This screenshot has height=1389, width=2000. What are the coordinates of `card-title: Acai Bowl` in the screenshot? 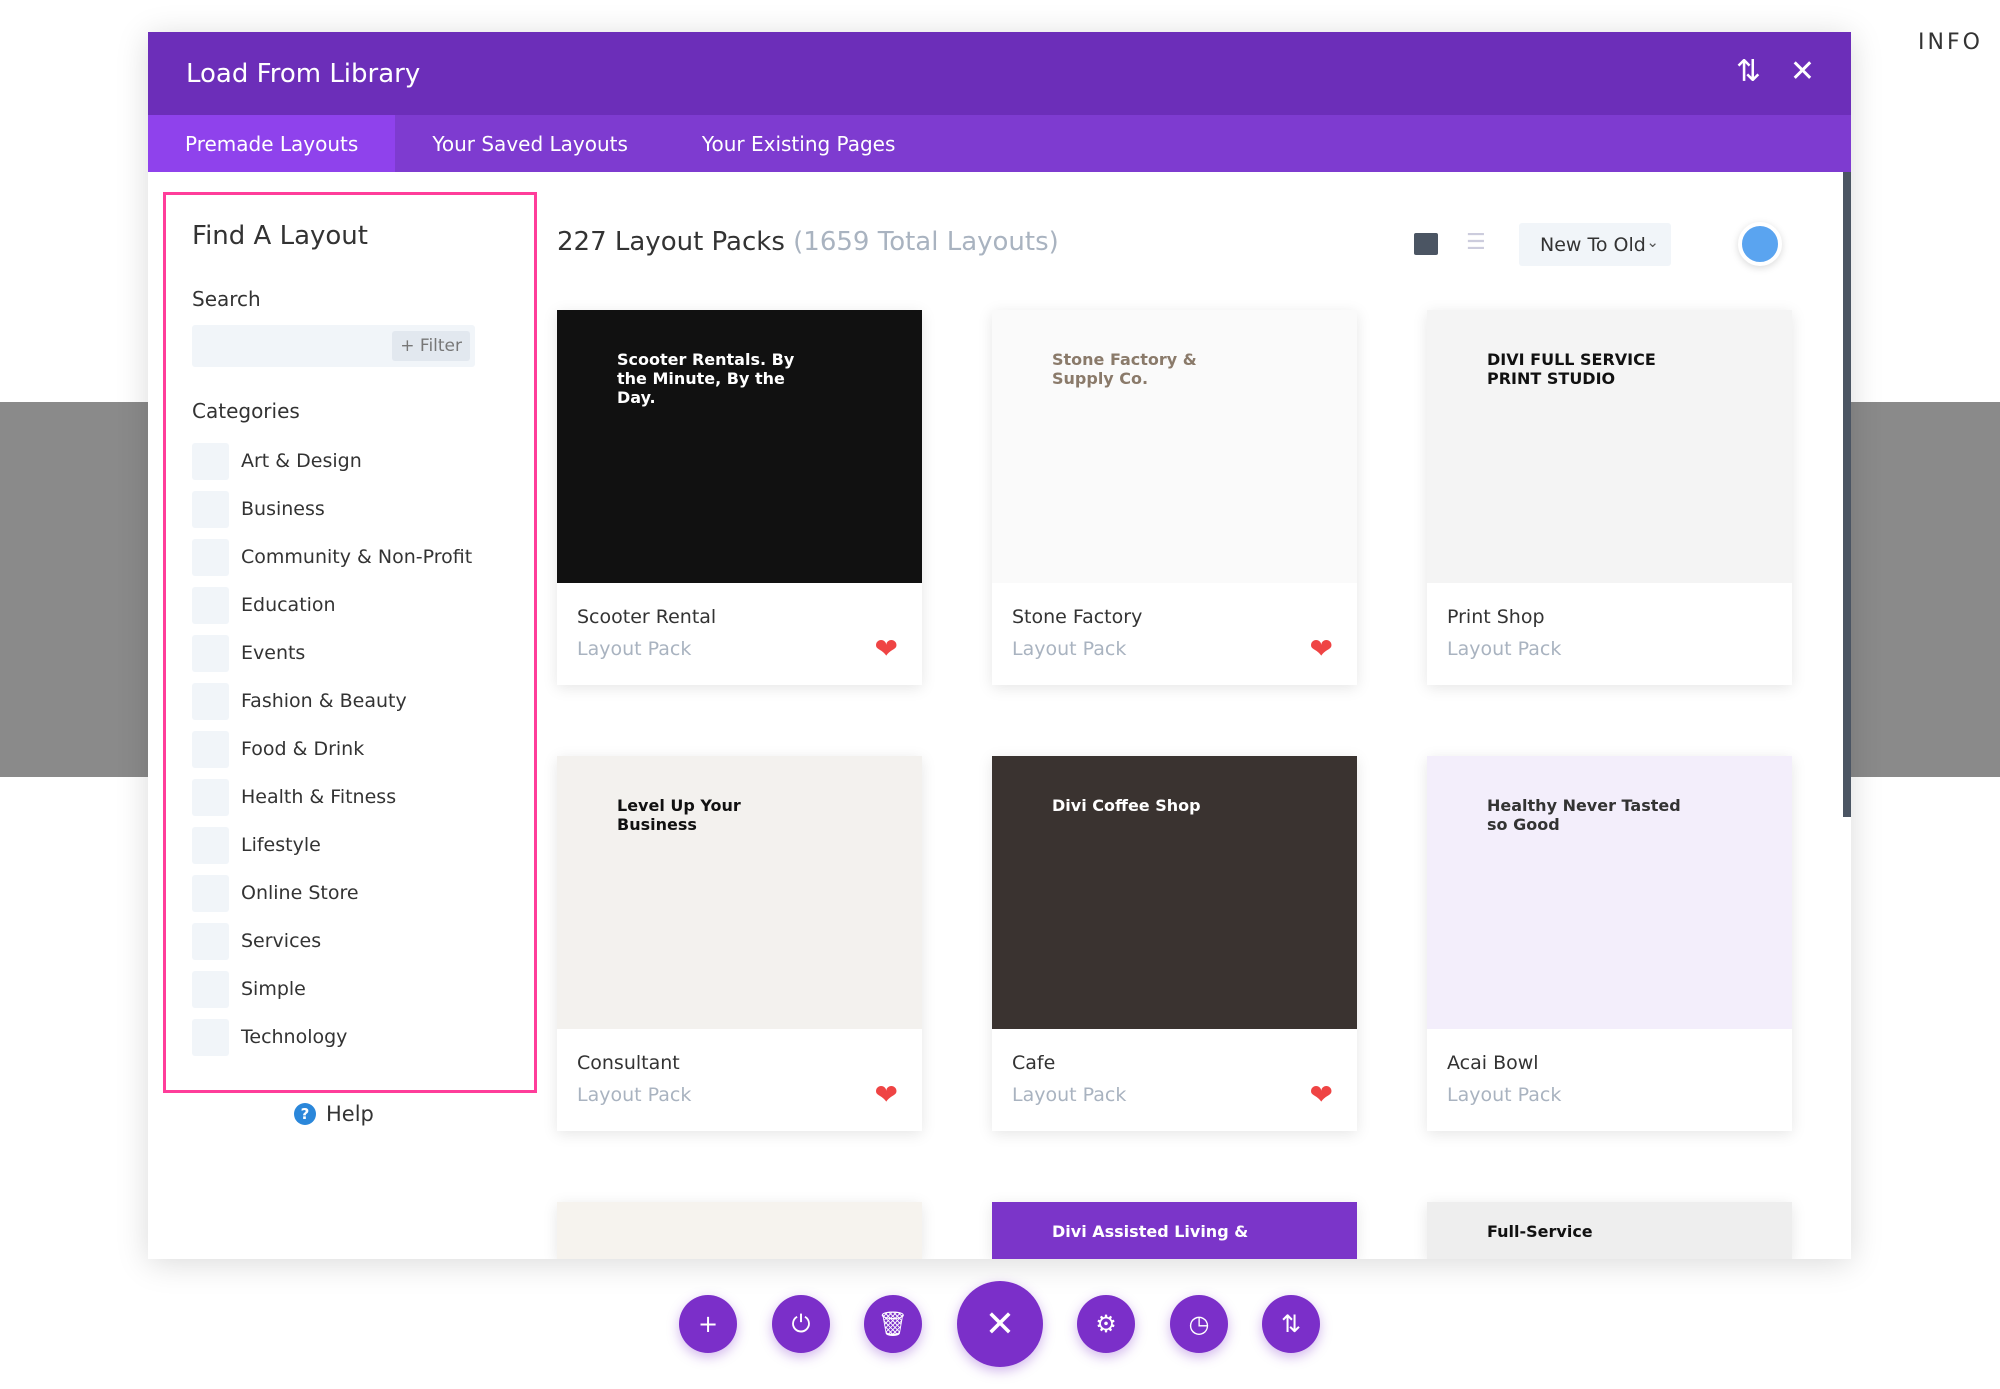 It's located at (1493, 1063).